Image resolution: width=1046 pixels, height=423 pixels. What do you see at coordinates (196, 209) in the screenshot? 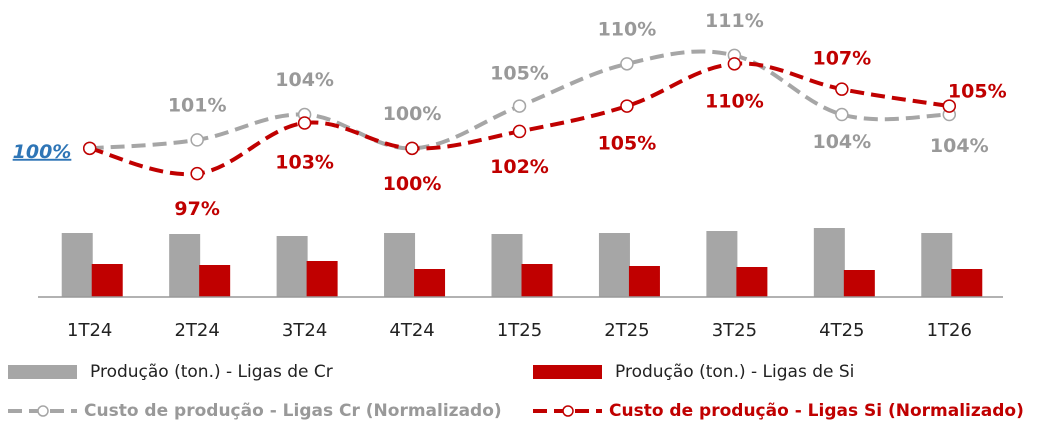
I see `data-label: 97%` at bounding box center [196, 209].